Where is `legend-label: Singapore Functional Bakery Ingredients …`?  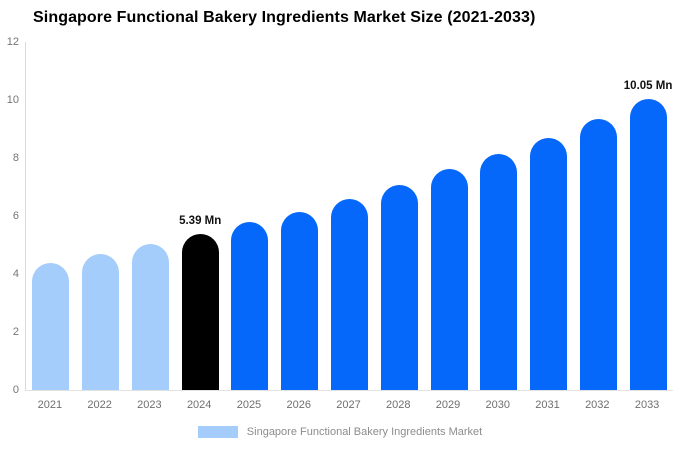 legend-label: Singapore Functional Bakery Ingredients … is located at coordinates (364, 432).